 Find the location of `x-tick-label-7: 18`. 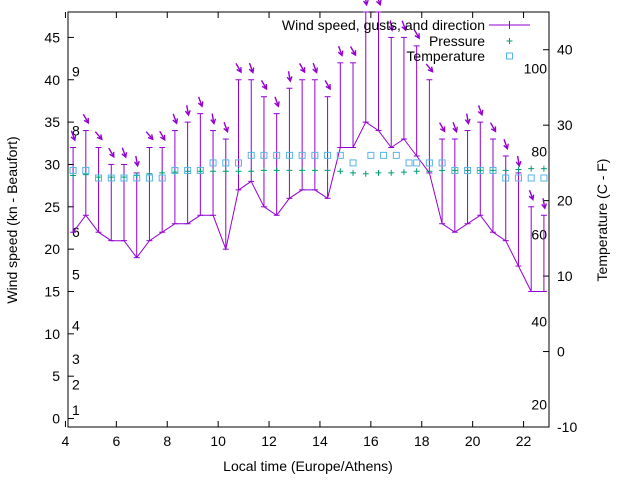

x-tick-label-7: 18 is located at coordinates (422, 441).